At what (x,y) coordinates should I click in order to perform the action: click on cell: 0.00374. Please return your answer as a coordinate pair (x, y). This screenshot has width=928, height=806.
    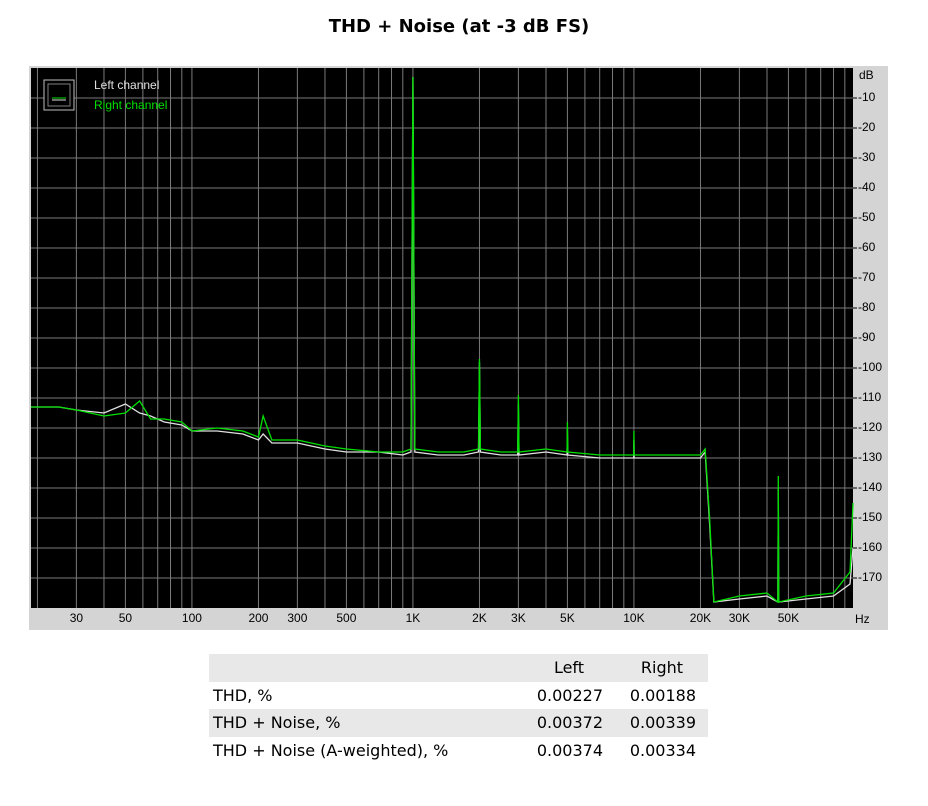
    Looking at the image, I should click on (569, 750).